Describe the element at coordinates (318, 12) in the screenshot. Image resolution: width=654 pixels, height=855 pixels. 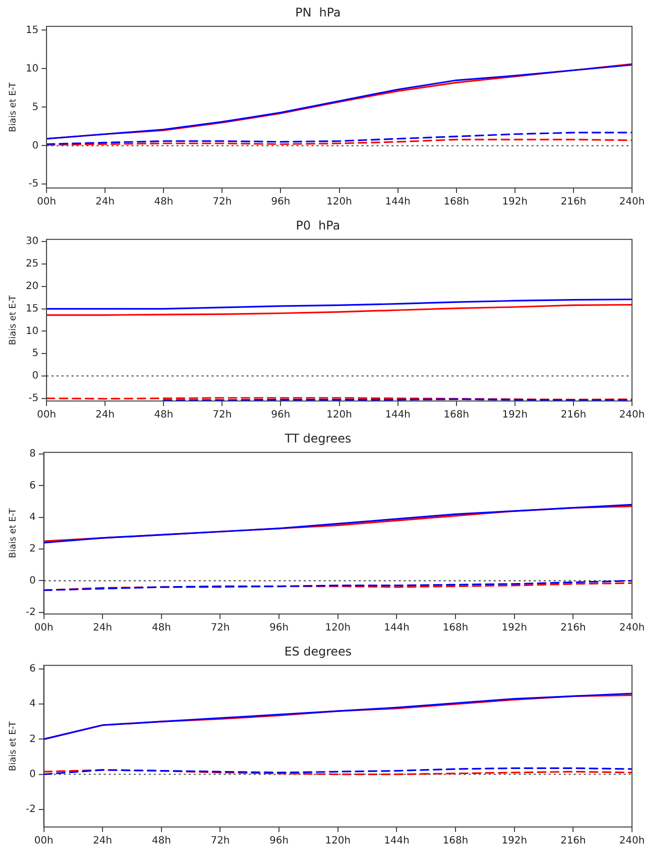
I see `chart-title: PN hPa` at that location.